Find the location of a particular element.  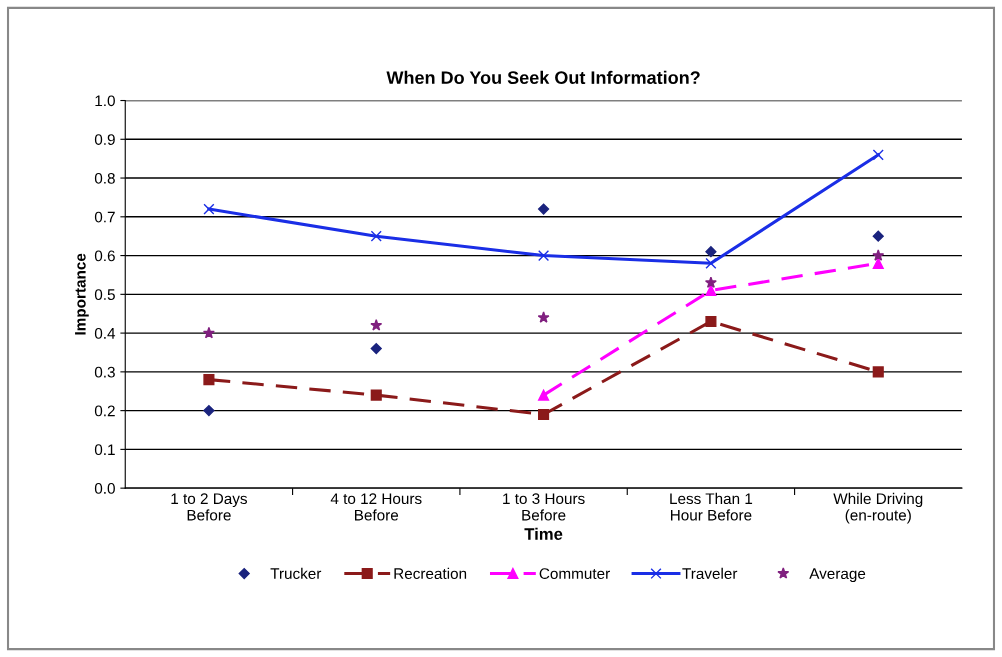

legend-label: Commuter is located at coordinates (574, 574).